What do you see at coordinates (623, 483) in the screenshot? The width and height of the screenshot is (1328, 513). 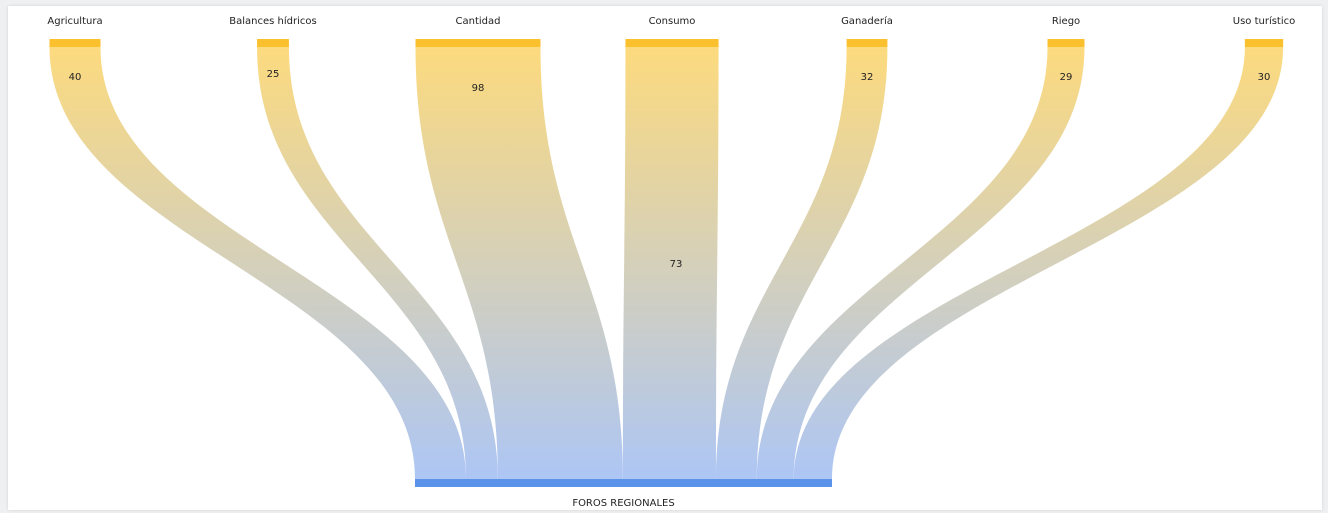 I see `node-foros-regionales` at bounding box center [623, 483].